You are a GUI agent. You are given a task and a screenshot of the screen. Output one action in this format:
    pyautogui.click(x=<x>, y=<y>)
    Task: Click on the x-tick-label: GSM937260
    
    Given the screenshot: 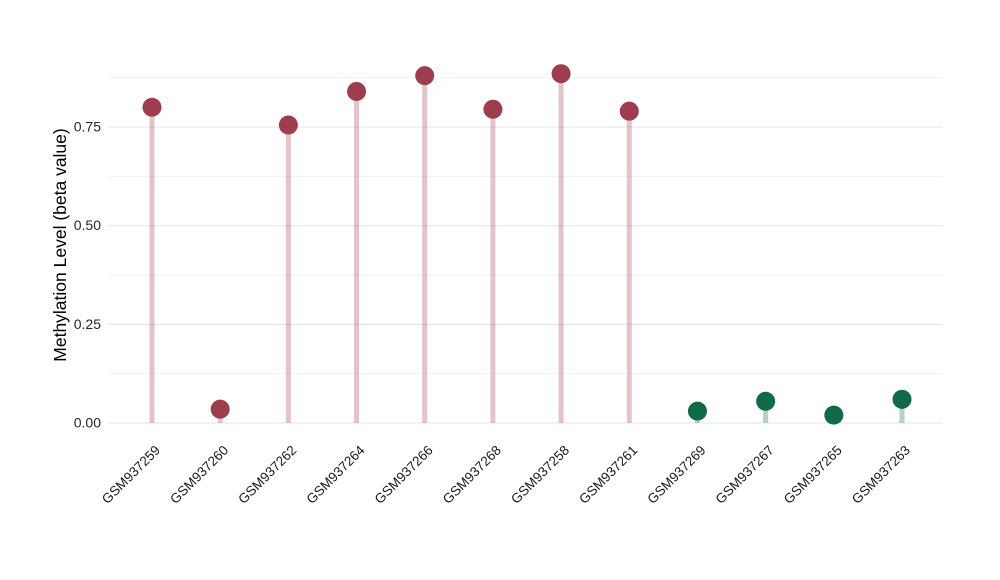 What is the action you would take?
    pyautogui.click(x=199, y=475)
    